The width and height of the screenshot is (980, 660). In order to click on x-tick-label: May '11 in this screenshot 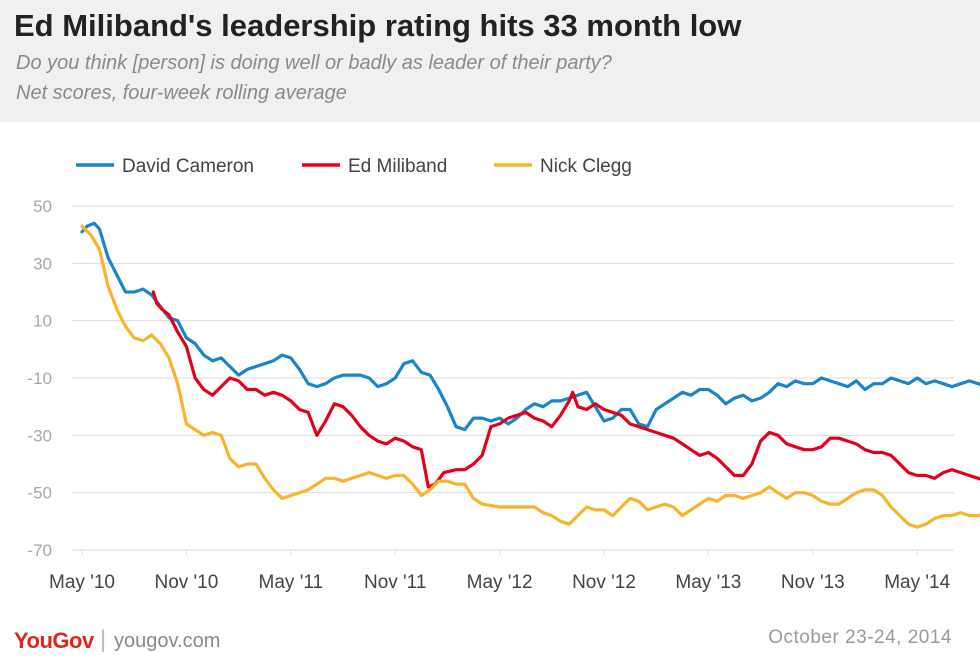, I will do `click(291, 582)`.